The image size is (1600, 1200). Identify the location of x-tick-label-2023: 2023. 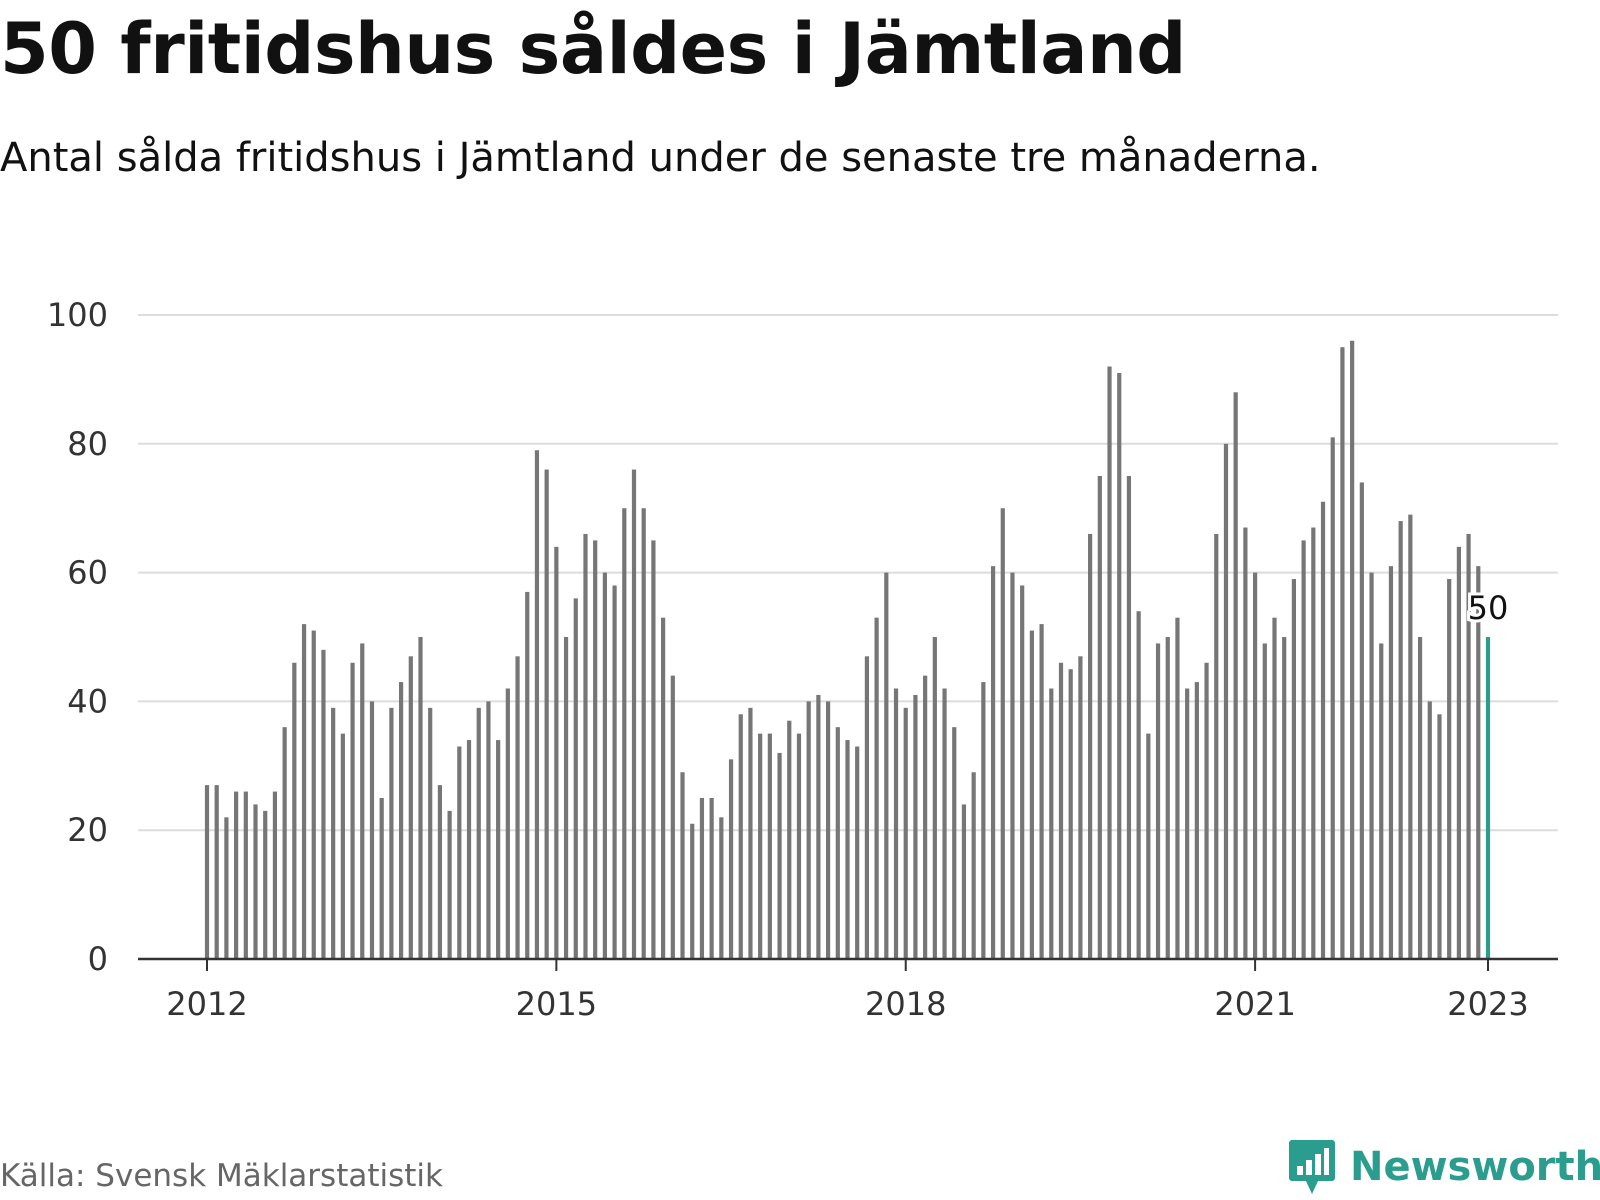
(1487, 1004).